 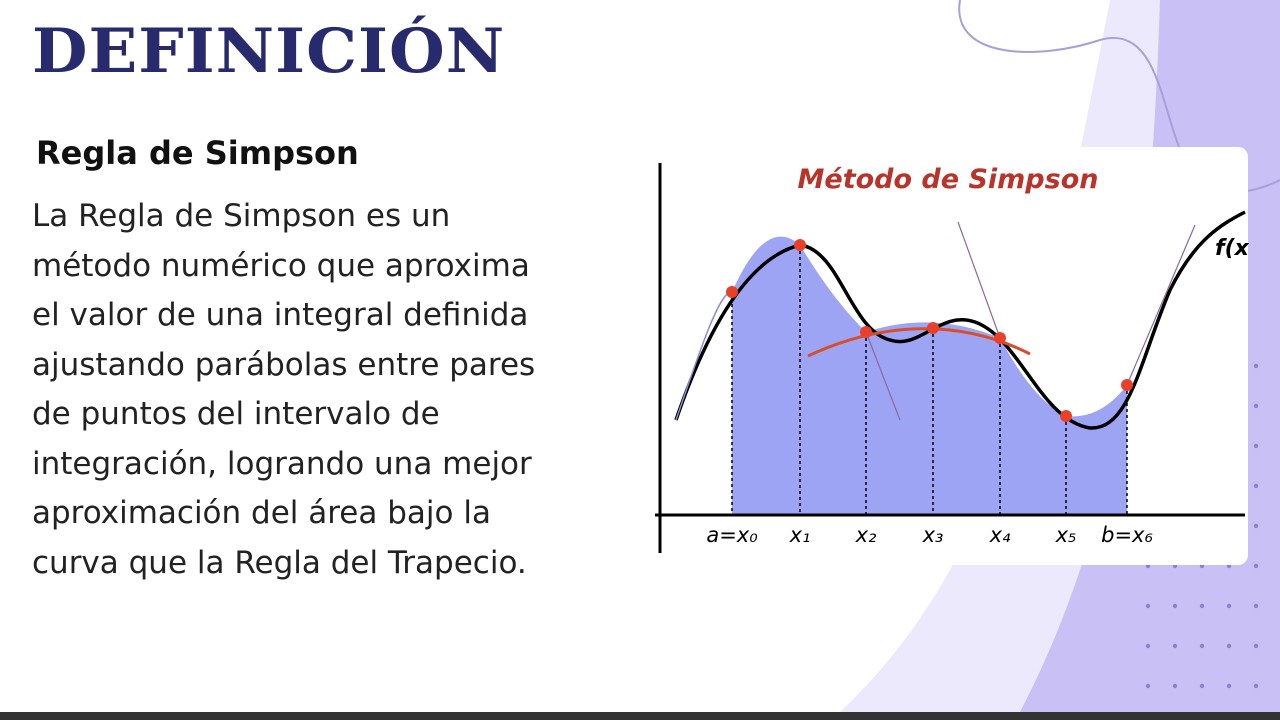 I want to click on section-heading: Regla de Simpson, so click(x=197, y=153).